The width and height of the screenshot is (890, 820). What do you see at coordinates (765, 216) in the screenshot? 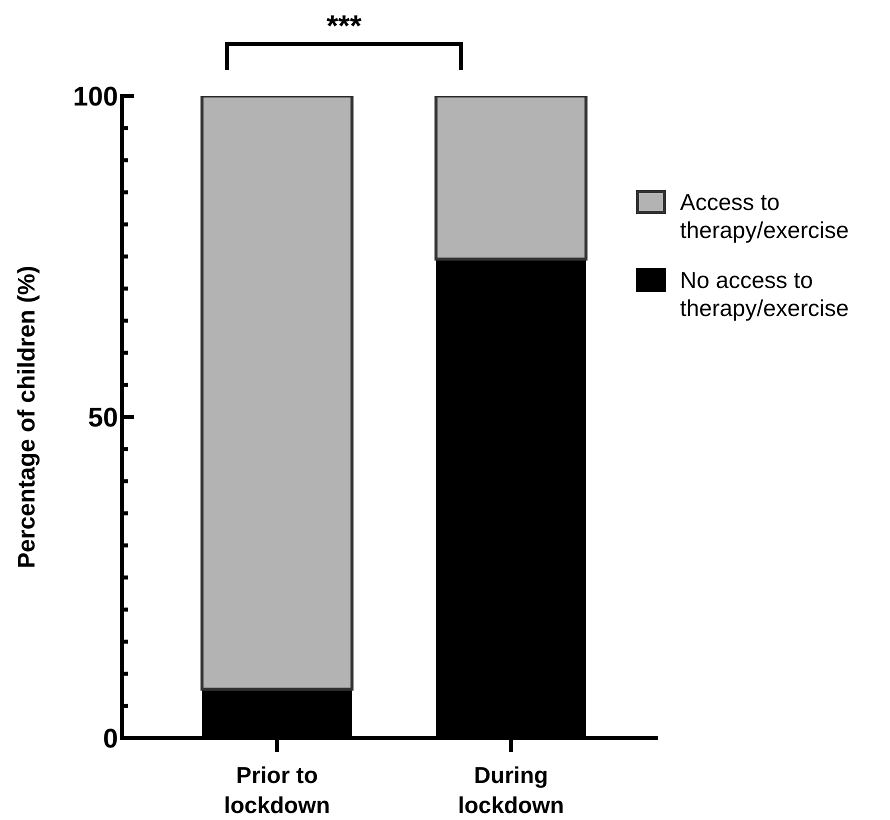
I see `legend-label: Access to therapy/exercise` at bounding box center [765, 216].